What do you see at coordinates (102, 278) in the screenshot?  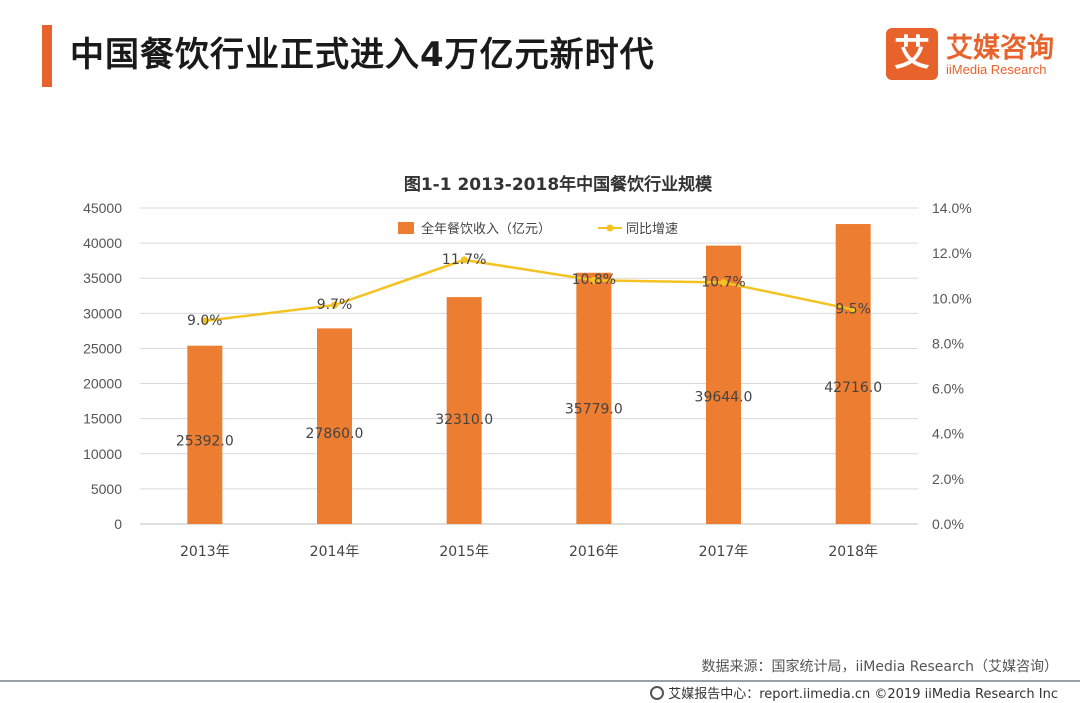 I see `y-left-tick-label: 35000` at bounding box center [102, 278].